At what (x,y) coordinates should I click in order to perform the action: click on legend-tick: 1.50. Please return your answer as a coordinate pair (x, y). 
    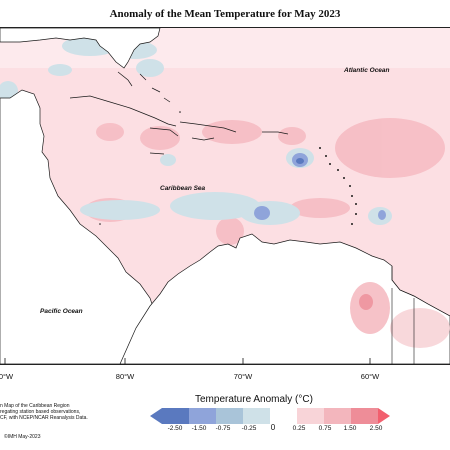
    Looking at the image, I should click on (350, 428).